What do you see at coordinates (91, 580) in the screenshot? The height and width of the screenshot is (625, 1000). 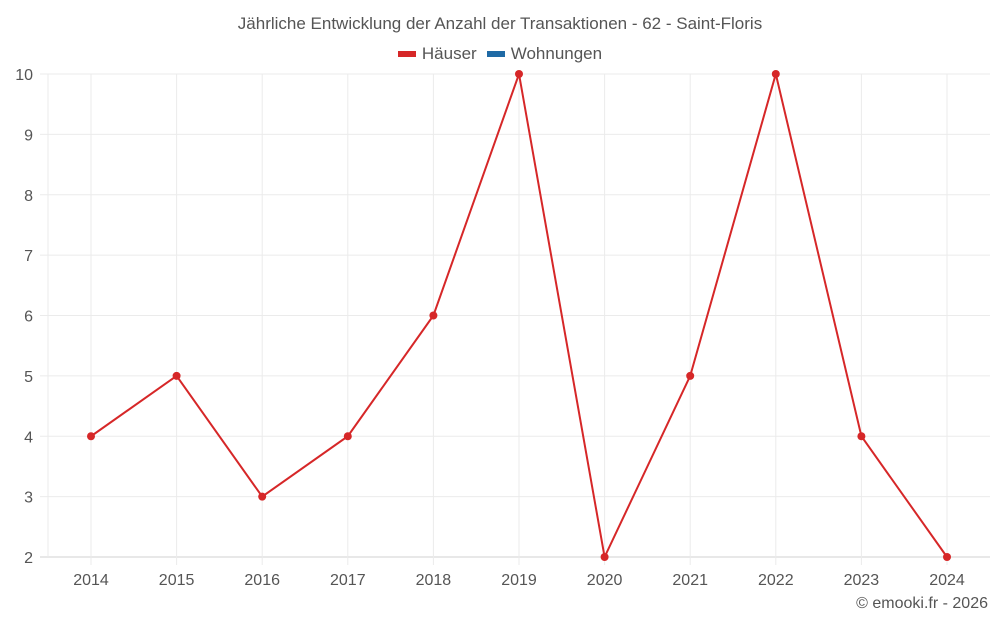 I see `x-tick-label: 2014` at bounding box center [91, 580].